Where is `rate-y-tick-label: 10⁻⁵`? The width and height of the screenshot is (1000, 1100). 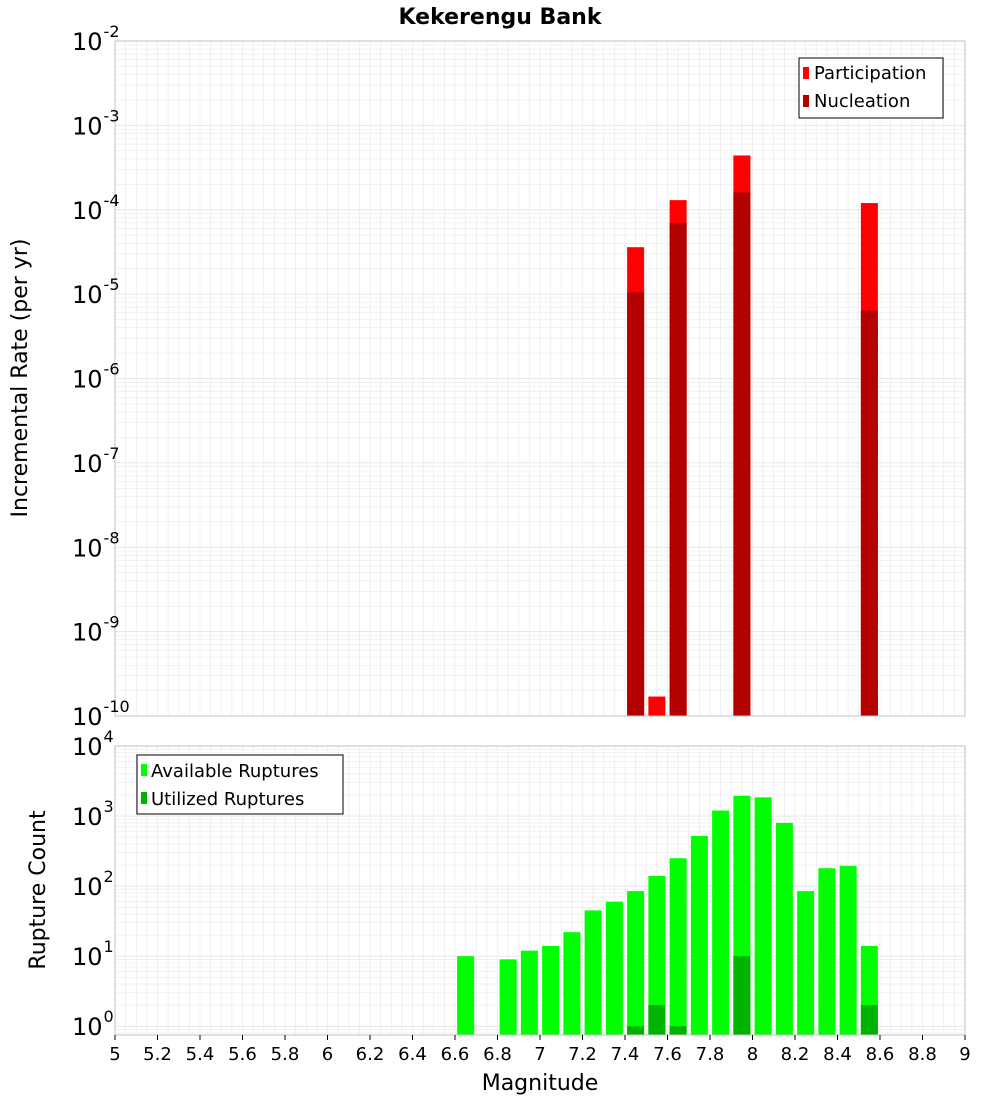 rate-y-tick-label: 10⁻⁵ is located at coordinates (96, 292).